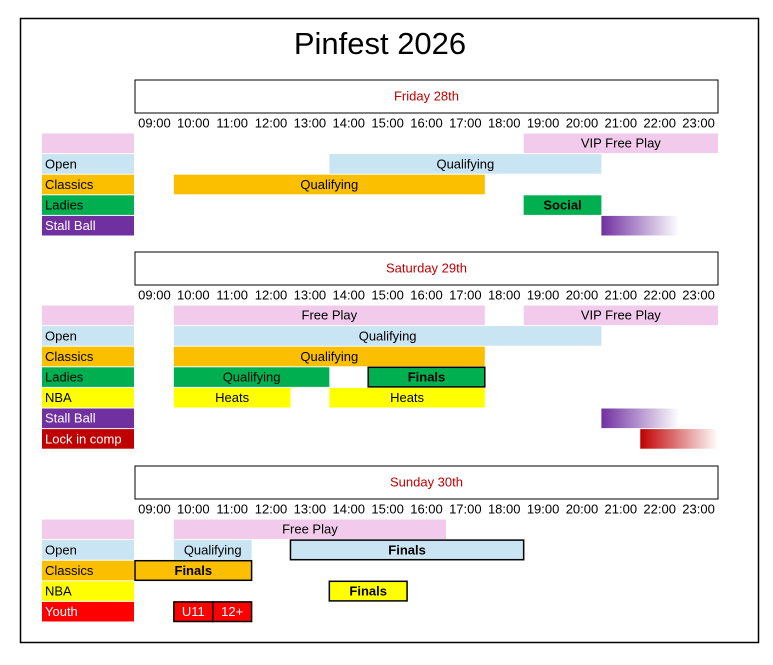 The height and width of the screenshot is (665, 773). I want to click on page-title: Pinfest 2026, so click(380, 43).